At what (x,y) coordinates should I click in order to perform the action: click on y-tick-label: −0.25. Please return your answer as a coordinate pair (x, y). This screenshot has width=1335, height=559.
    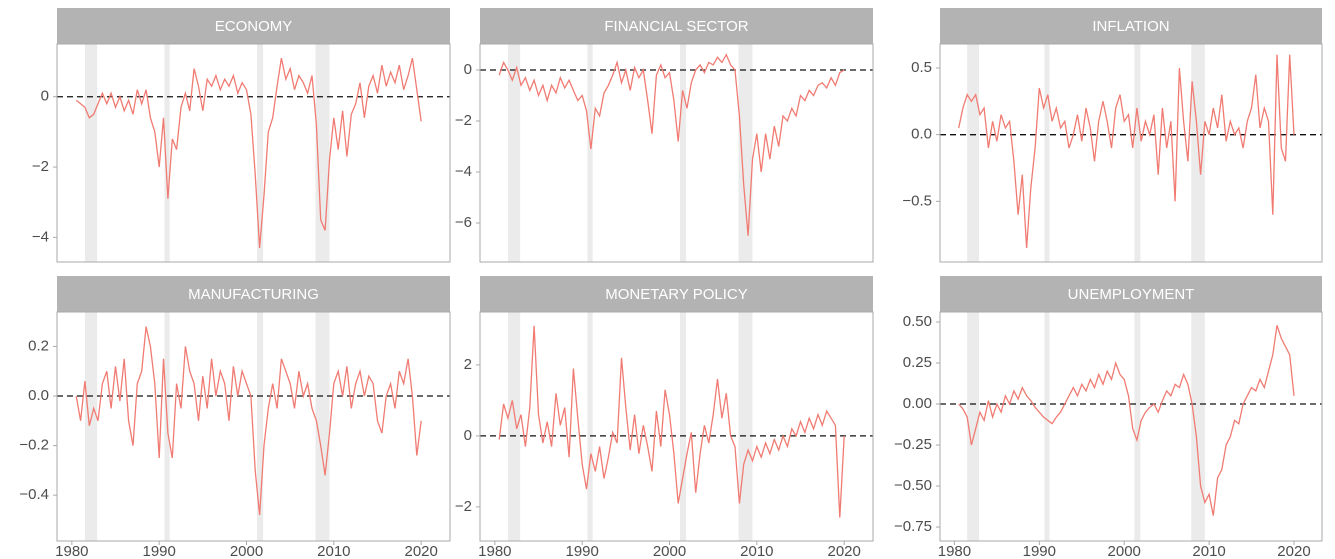
    Looking at the image, I should click on (913, 444).